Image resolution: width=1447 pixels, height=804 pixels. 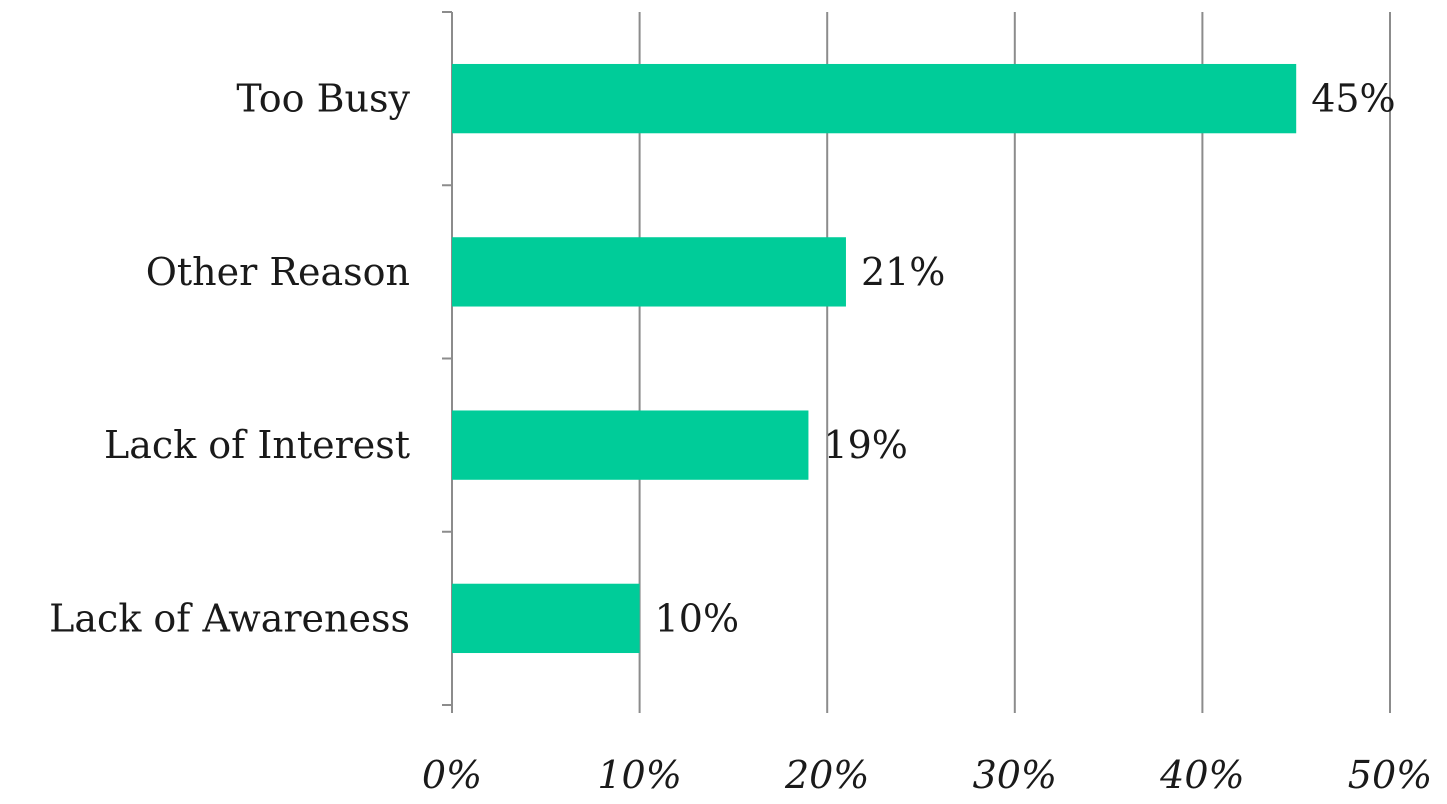 I want to click on x-tick-label: 30%, so click(x=1015, y=775).